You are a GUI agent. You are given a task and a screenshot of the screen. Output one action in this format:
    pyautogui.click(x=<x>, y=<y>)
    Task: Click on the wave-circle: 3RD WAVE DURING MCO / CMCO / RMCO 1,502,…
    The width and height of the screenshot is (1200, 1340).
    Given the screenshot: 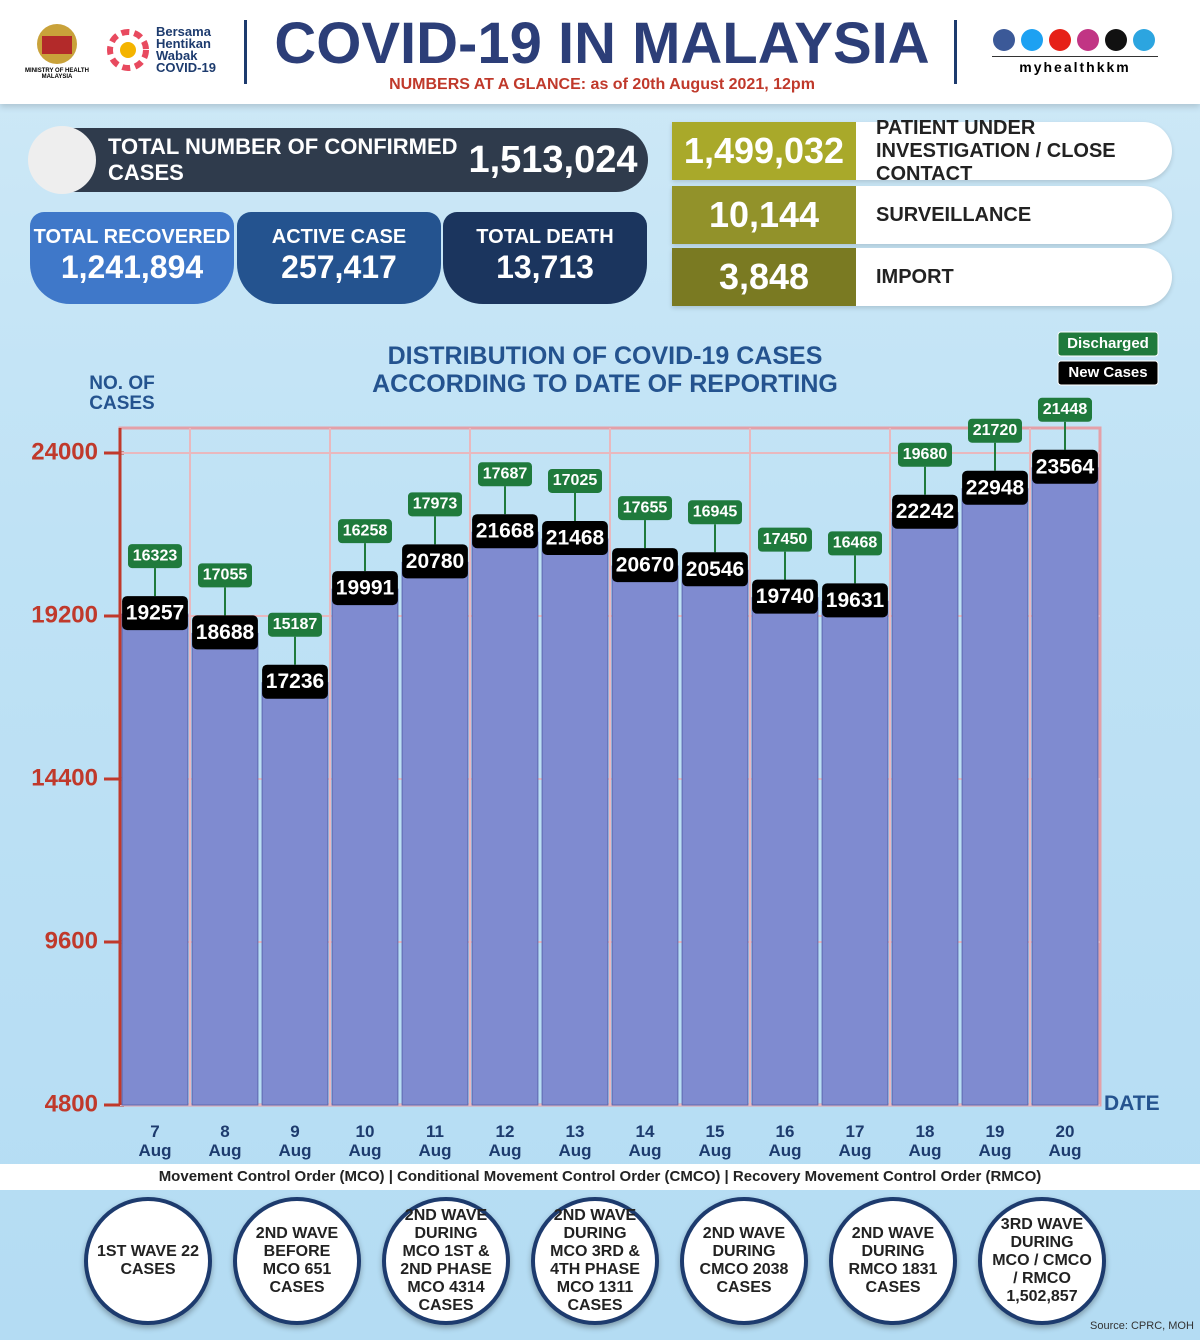 What is the action you would take?
    pyautogui.click(x=1042, y=1261)
    